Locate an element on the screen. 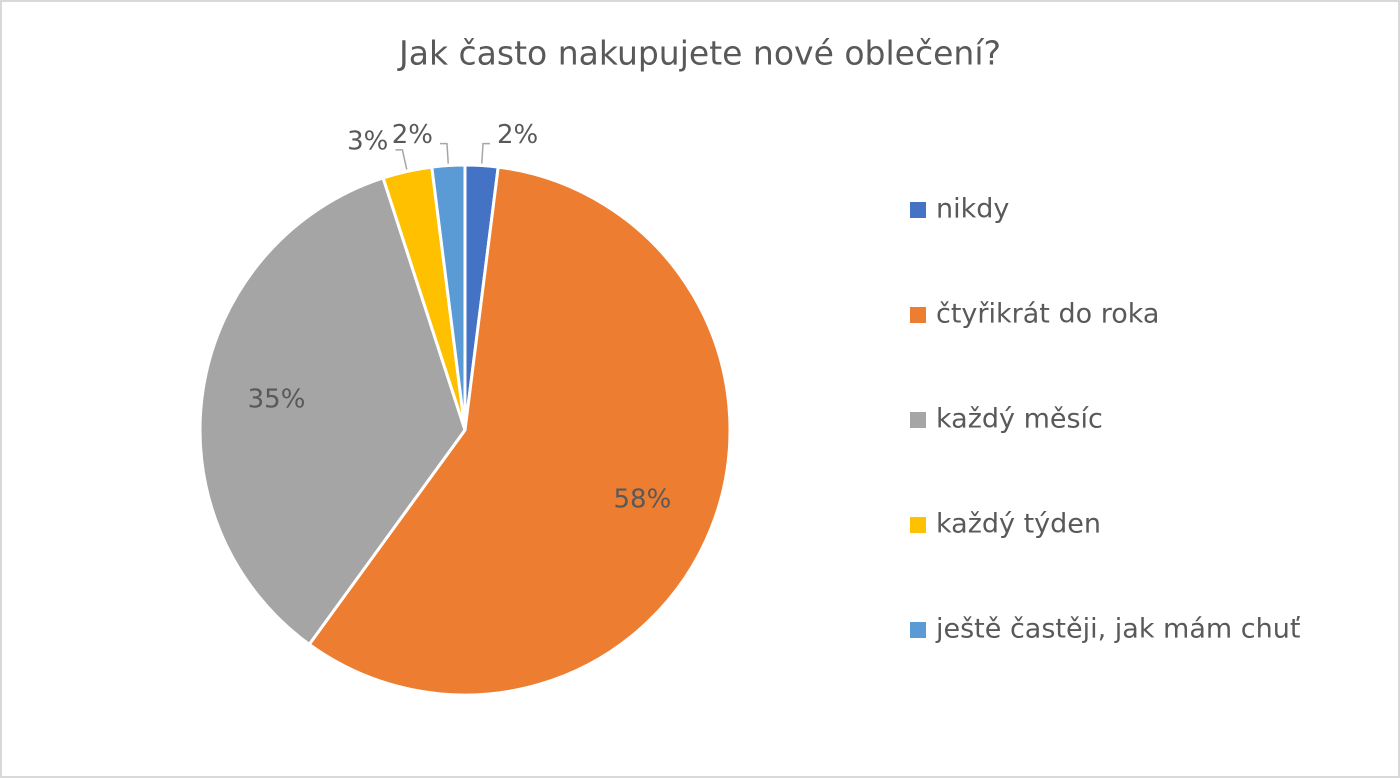  data-label: 58% is located at coordinates (643, 500).